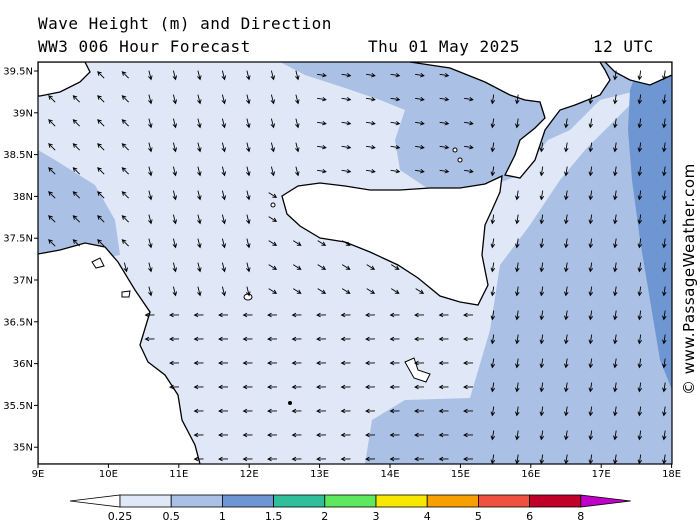 This screenshot has height=525, width=700. Describe the element at coordinates (503, 501) in the screenshot. I see `colorbar-segment` at that location.